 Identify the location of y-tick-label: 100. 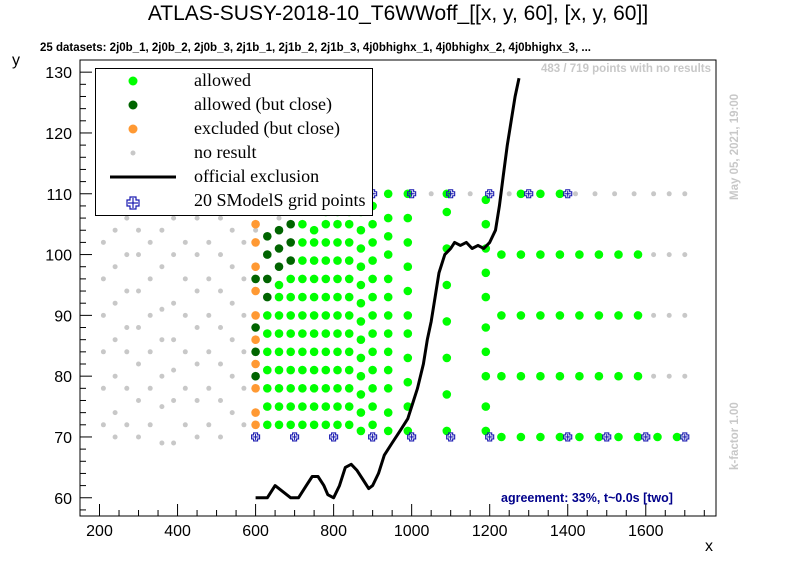
(58, 256).